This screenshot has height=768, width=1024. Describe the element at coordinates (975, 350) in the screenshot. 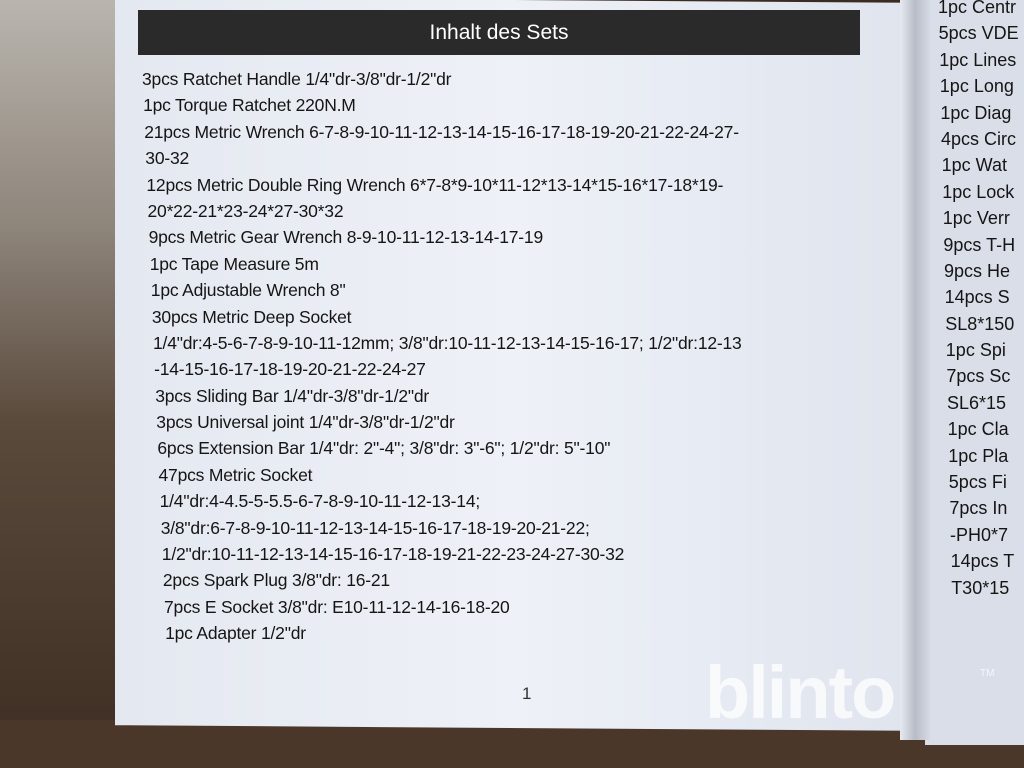

I see `list-item: 1pc Spi` at that location.